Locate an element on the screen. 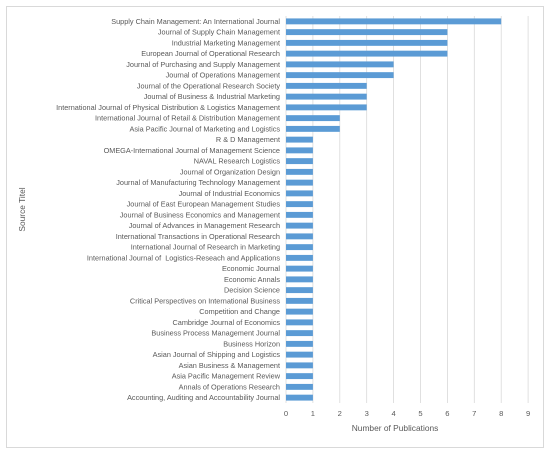  category-label: Journal of Operations Management is located at coordinates (223, 75).